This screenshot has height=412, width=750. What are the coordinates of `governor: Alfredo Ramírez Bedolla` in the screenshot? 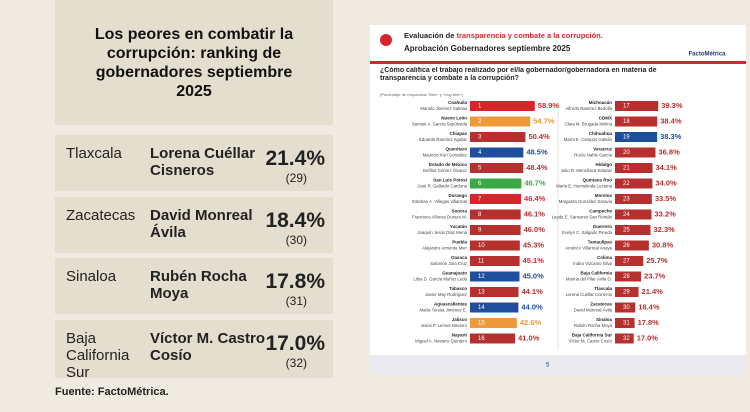 It's located at (588, 108).